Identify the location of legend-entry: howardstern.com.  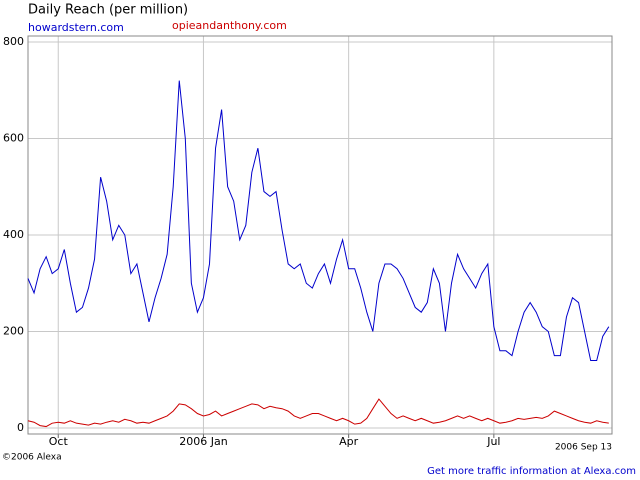
(76, 27).